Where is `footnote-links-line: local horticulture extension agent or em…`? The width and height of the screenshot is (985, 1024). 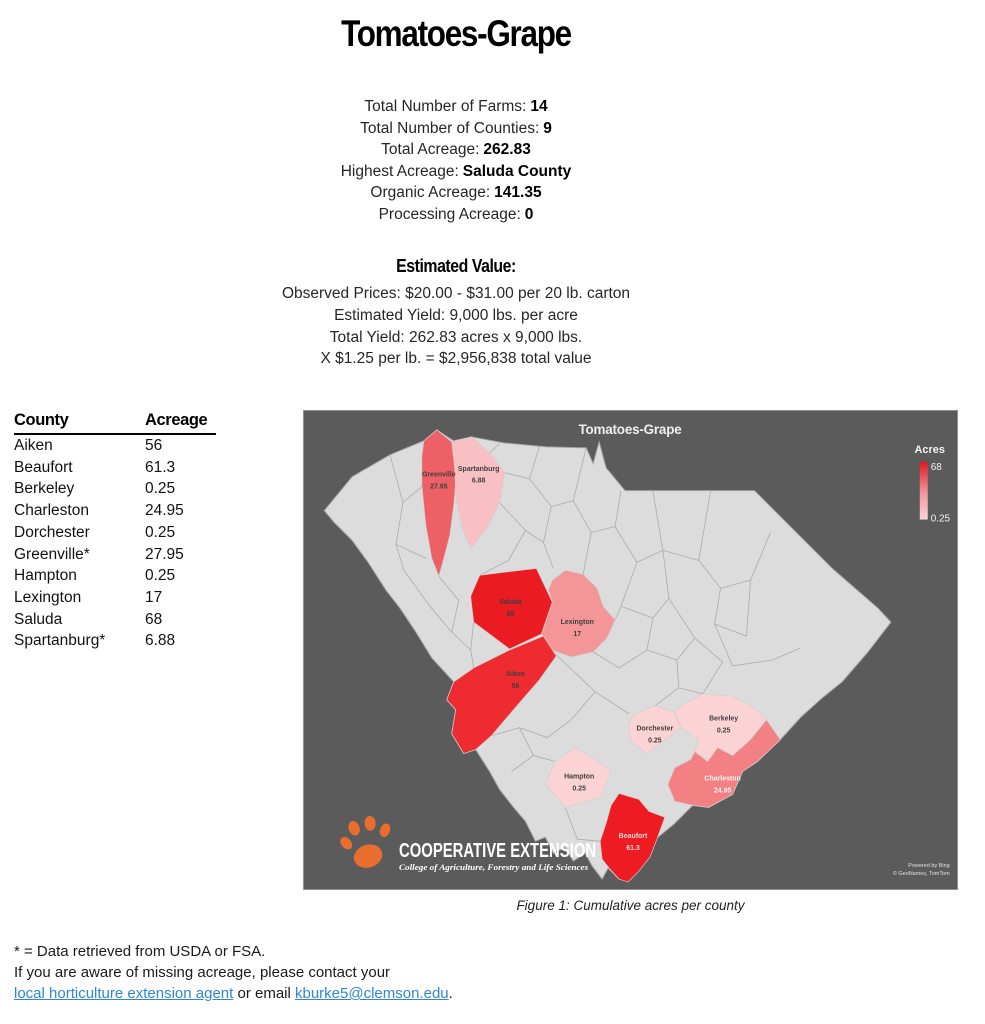 footnote-links-line: local horticulture extension agent or em… is located at coordinates (233, 993).